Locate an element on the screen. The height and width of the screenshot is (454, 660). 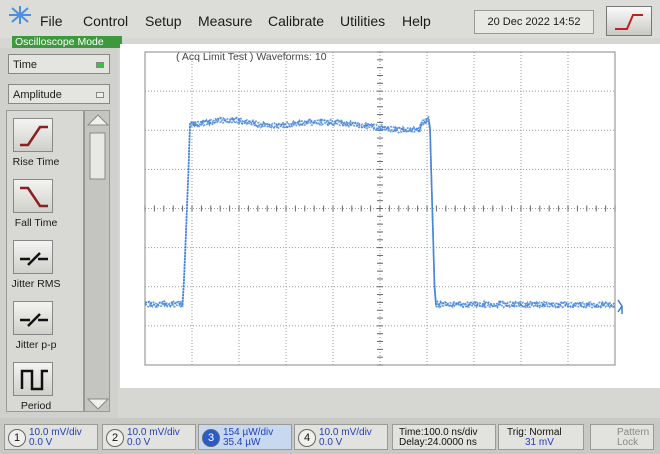
scrollbar-graphic is located at coordinates (98, 262).